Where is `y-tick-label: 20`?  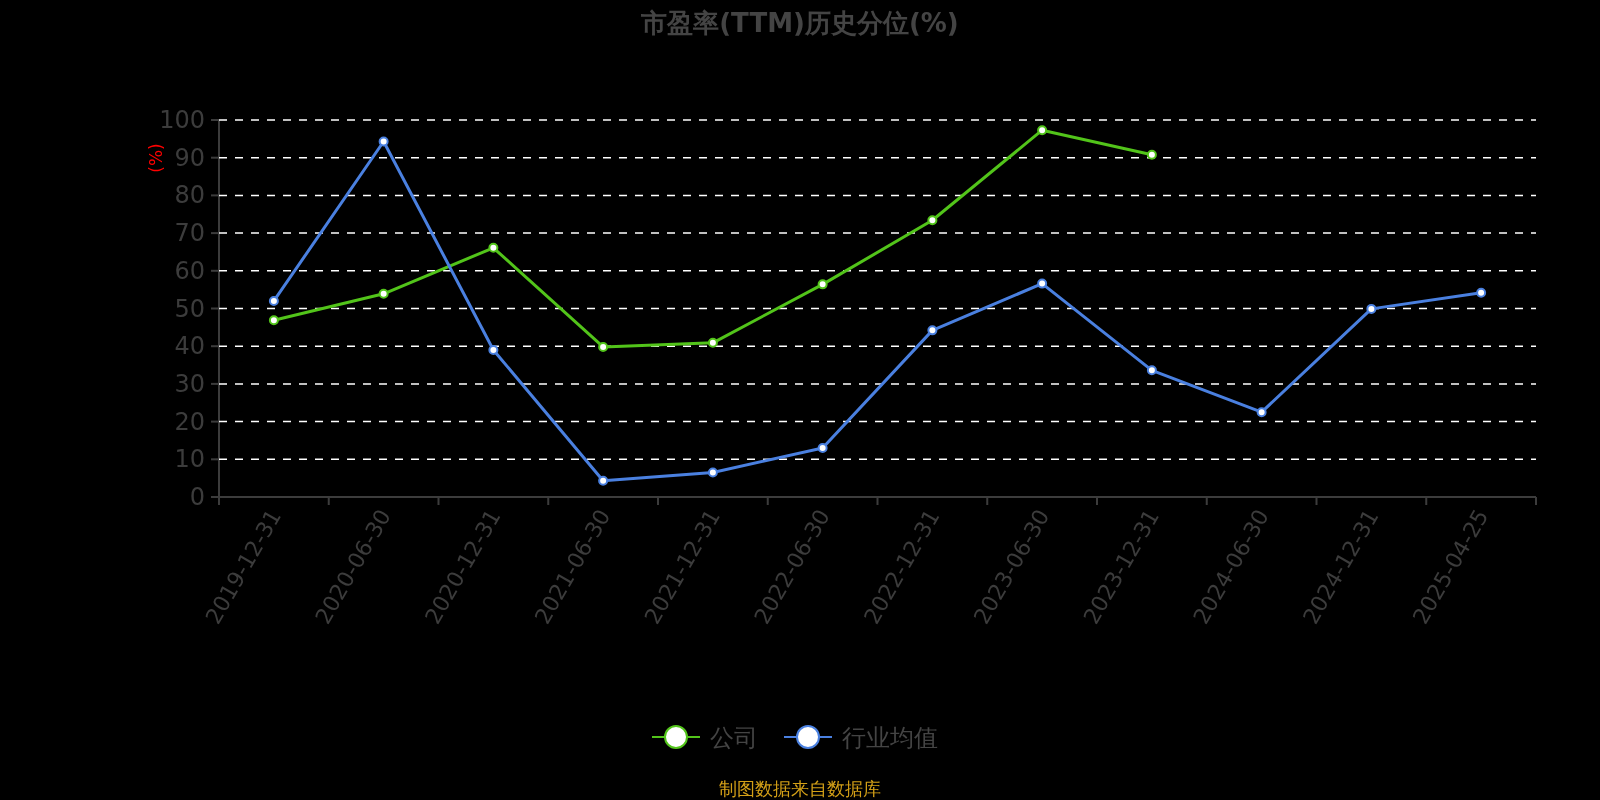 y-tick-label: 20 is located at coordinates (189, 421).